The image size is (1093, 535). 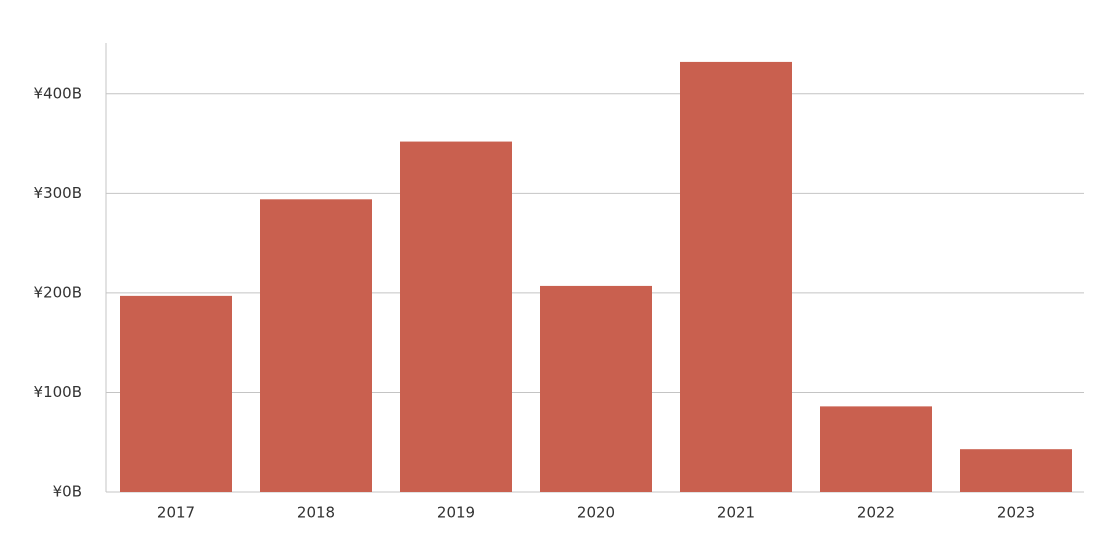 I want to click on y-tick-label: ¥400B, so click(x=58, y=93).